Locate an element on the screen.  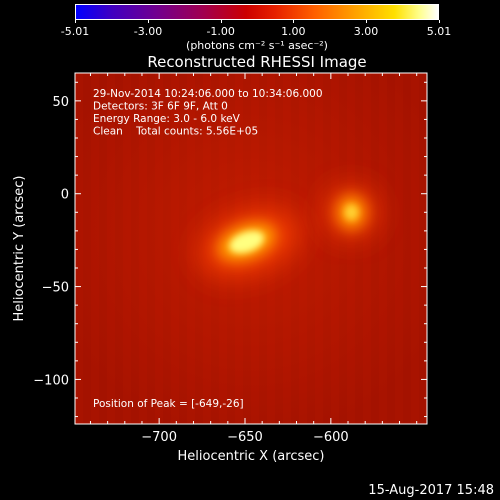
y-axis-label: Heliocentric Y (arcsec) is located at coordinates (19, 249).